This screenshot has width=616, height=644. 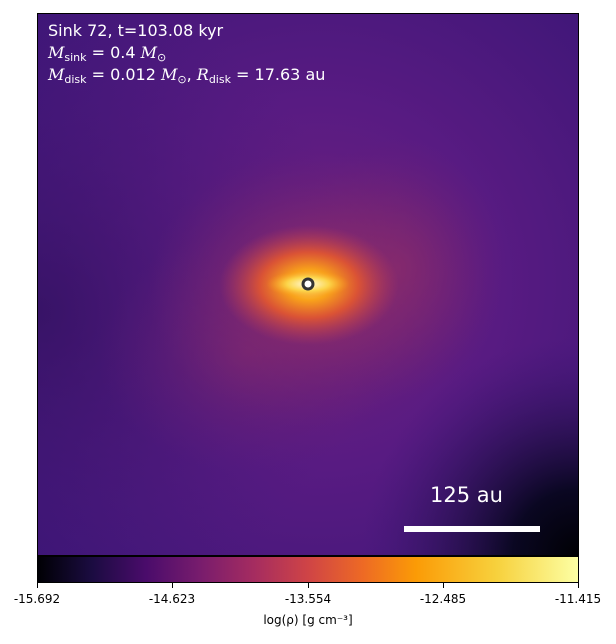 I want to click on colorbar-tick-label: -14.623, so click(x=172, y=599).